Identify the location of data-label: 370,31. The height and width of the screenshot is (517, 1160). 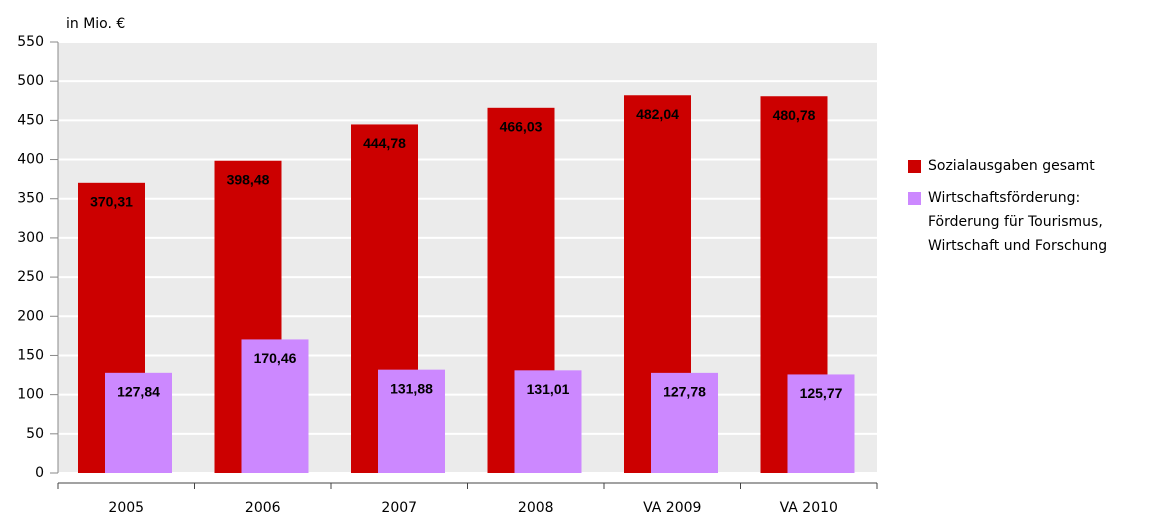
(111, 202).